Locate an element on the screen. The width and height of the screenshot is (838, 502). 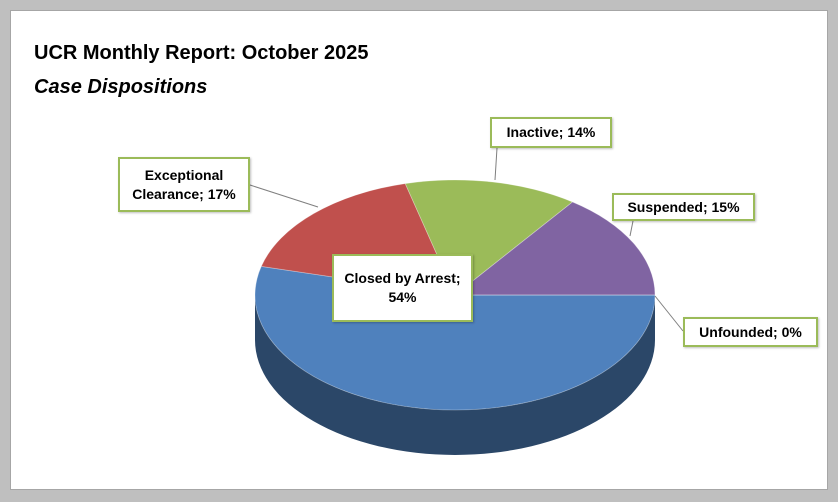
chart-title: UCR Monthly Report: October 2025 is located at coordinates (201, 53).